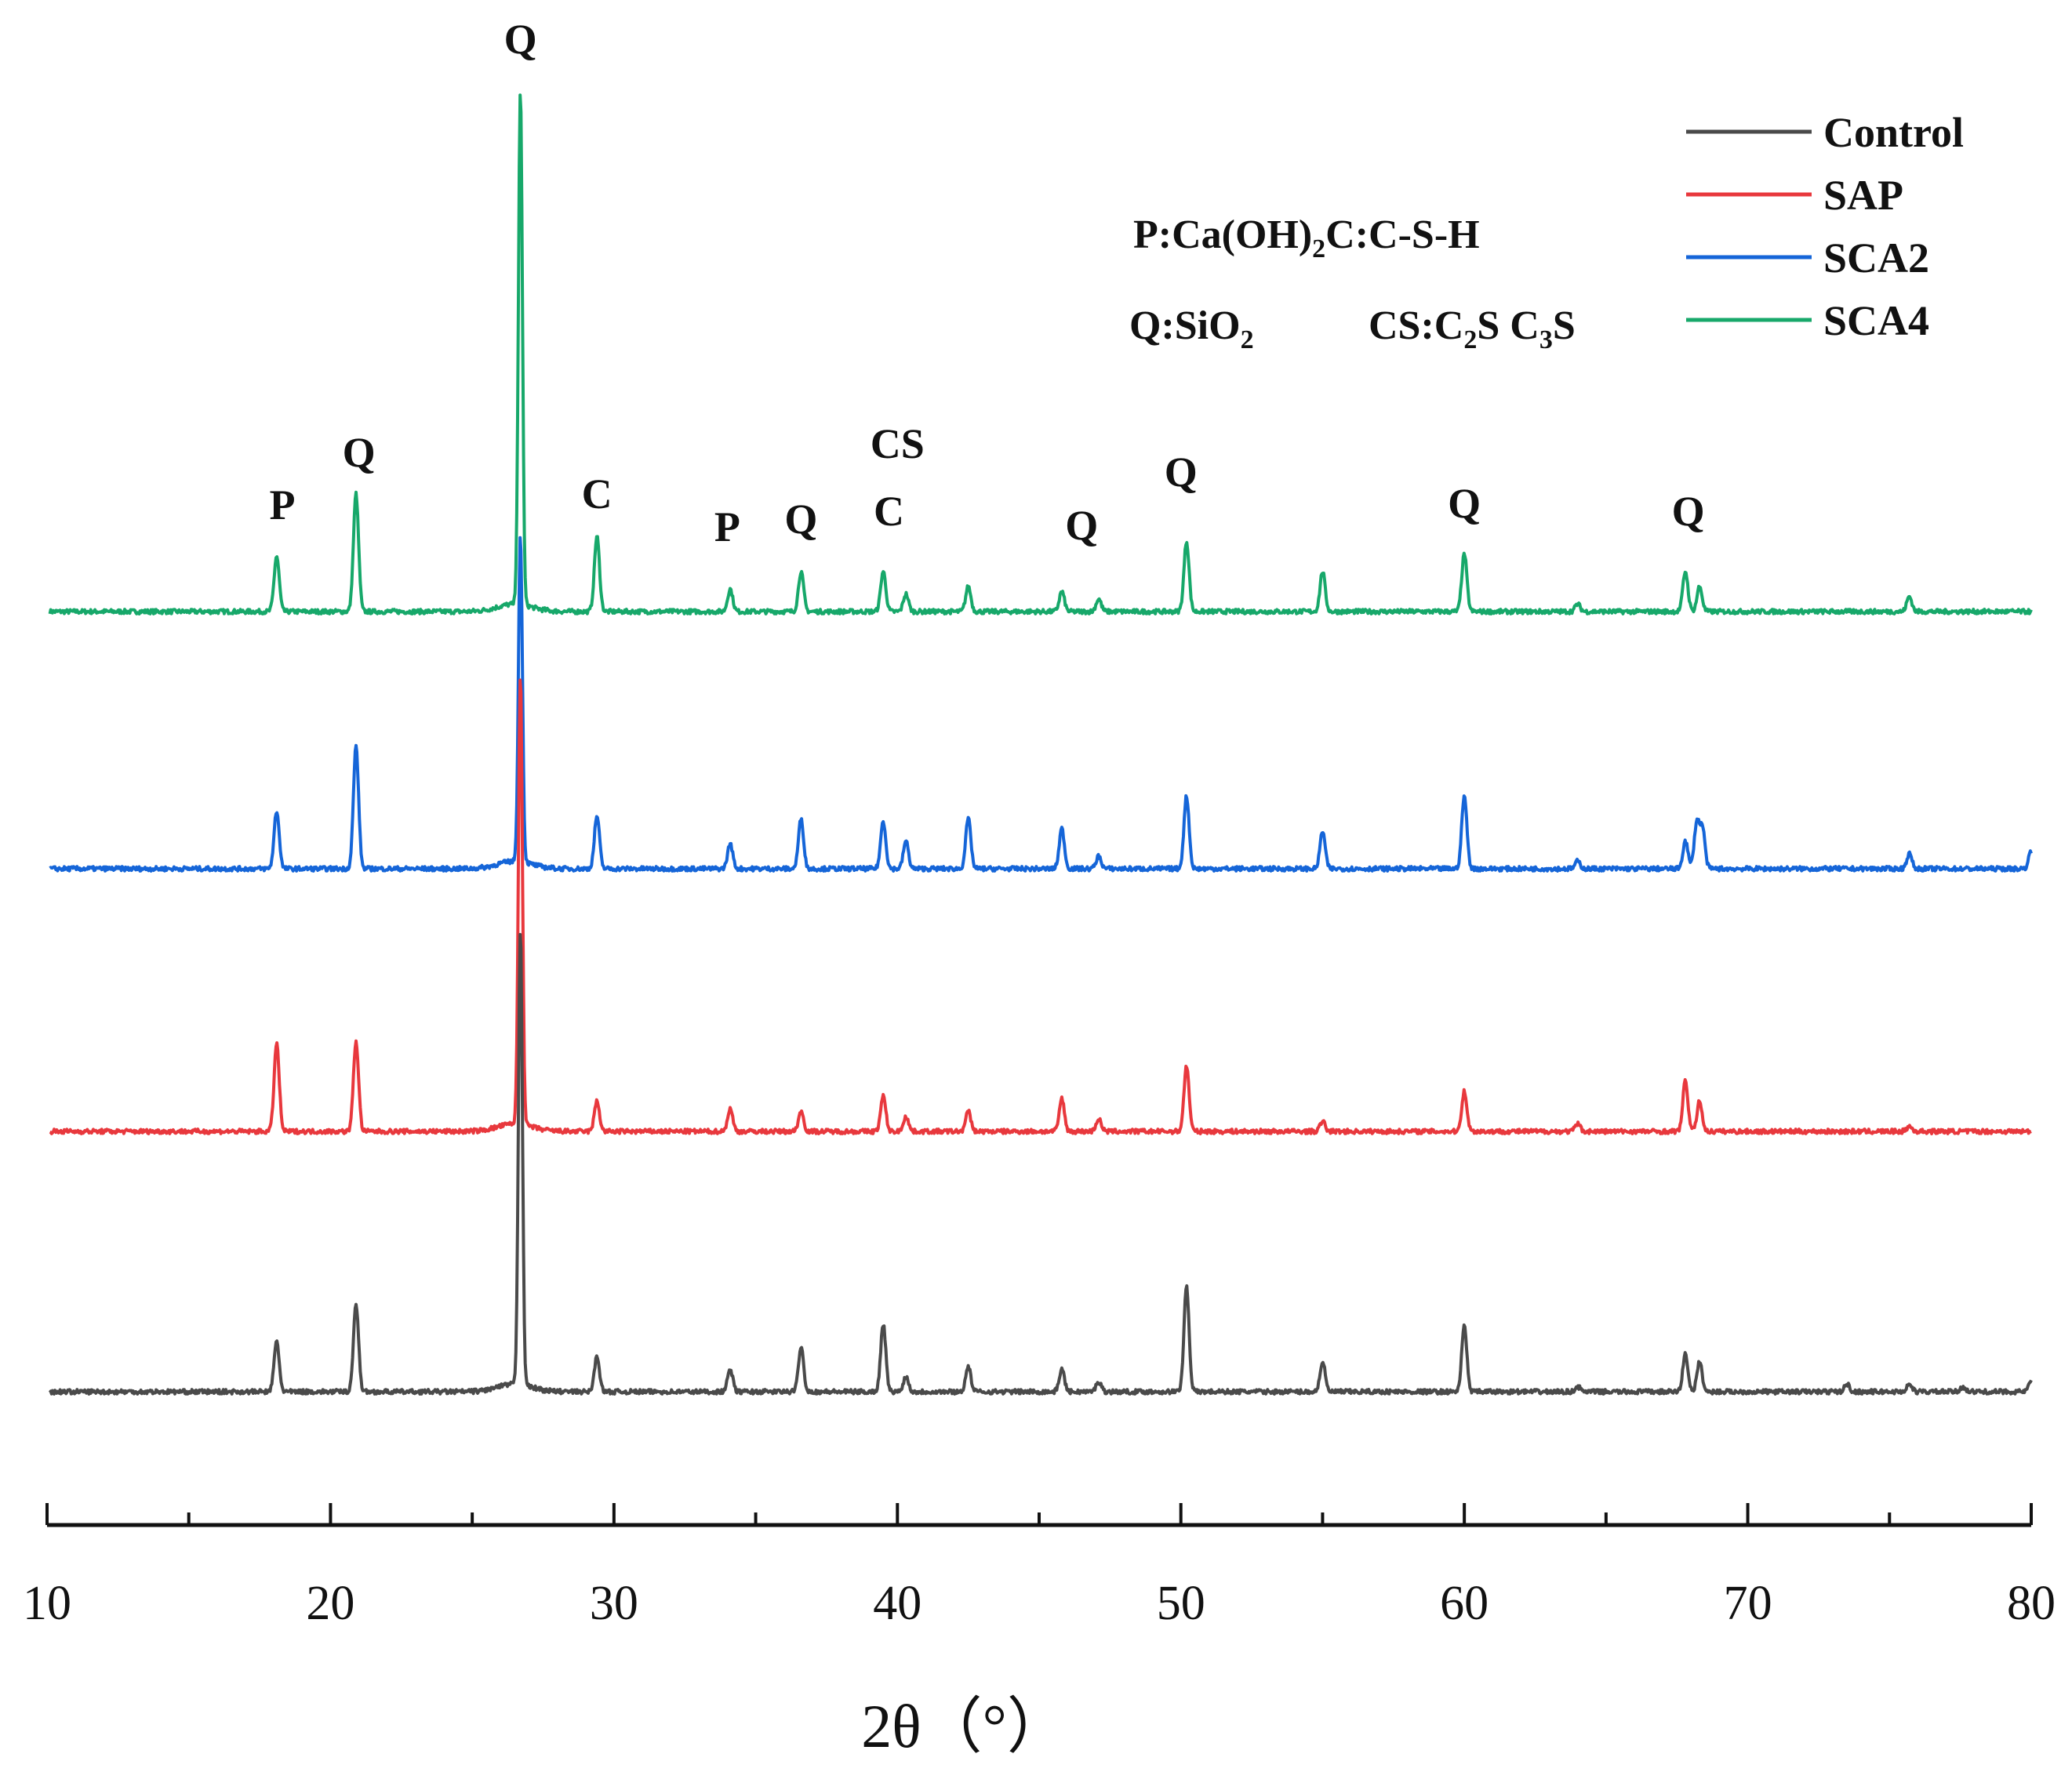 The width and height of the screenshot is (2072, 1772). I want to click on phase-key-cs-suffix: S, so click(1564, 325).